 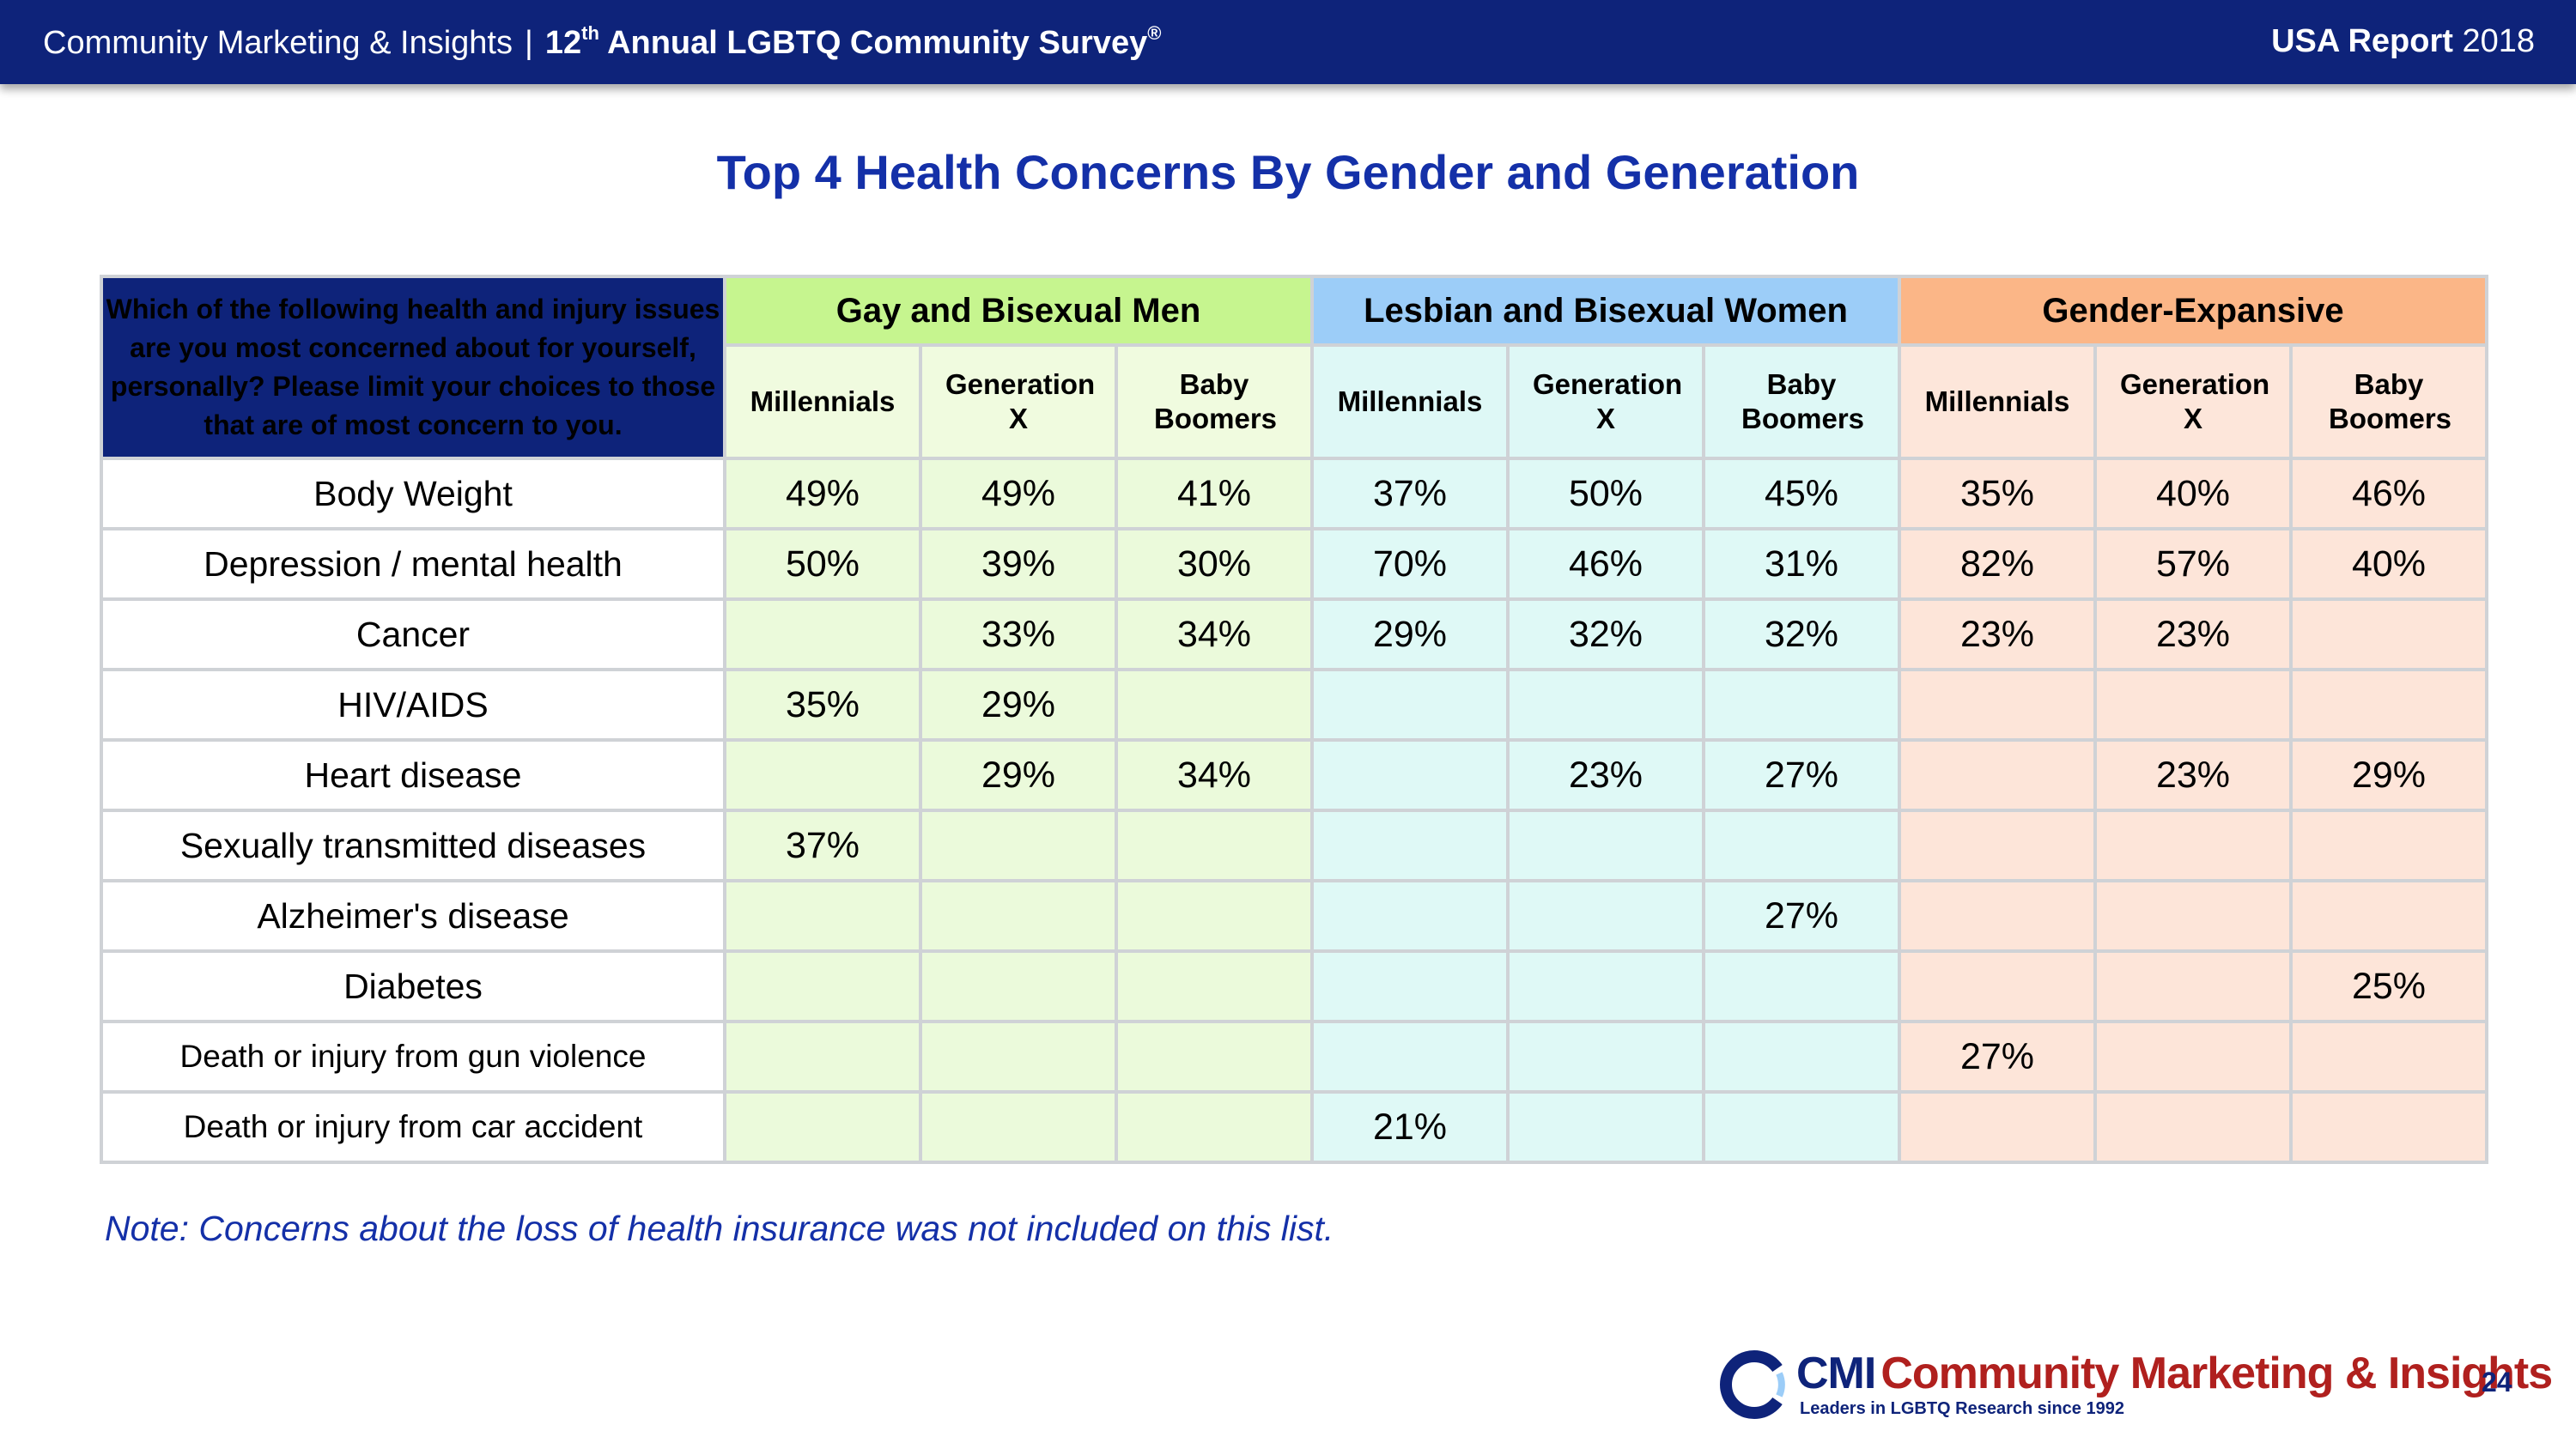 I want to click on survey-ordinal: 12, so click(x=563, y=43).